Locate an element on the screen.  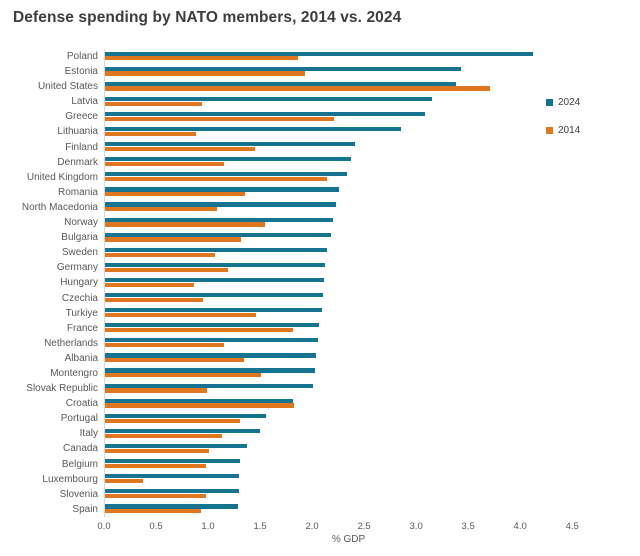
x-tick-label: 4.0 is located at coordinates (520, 526).